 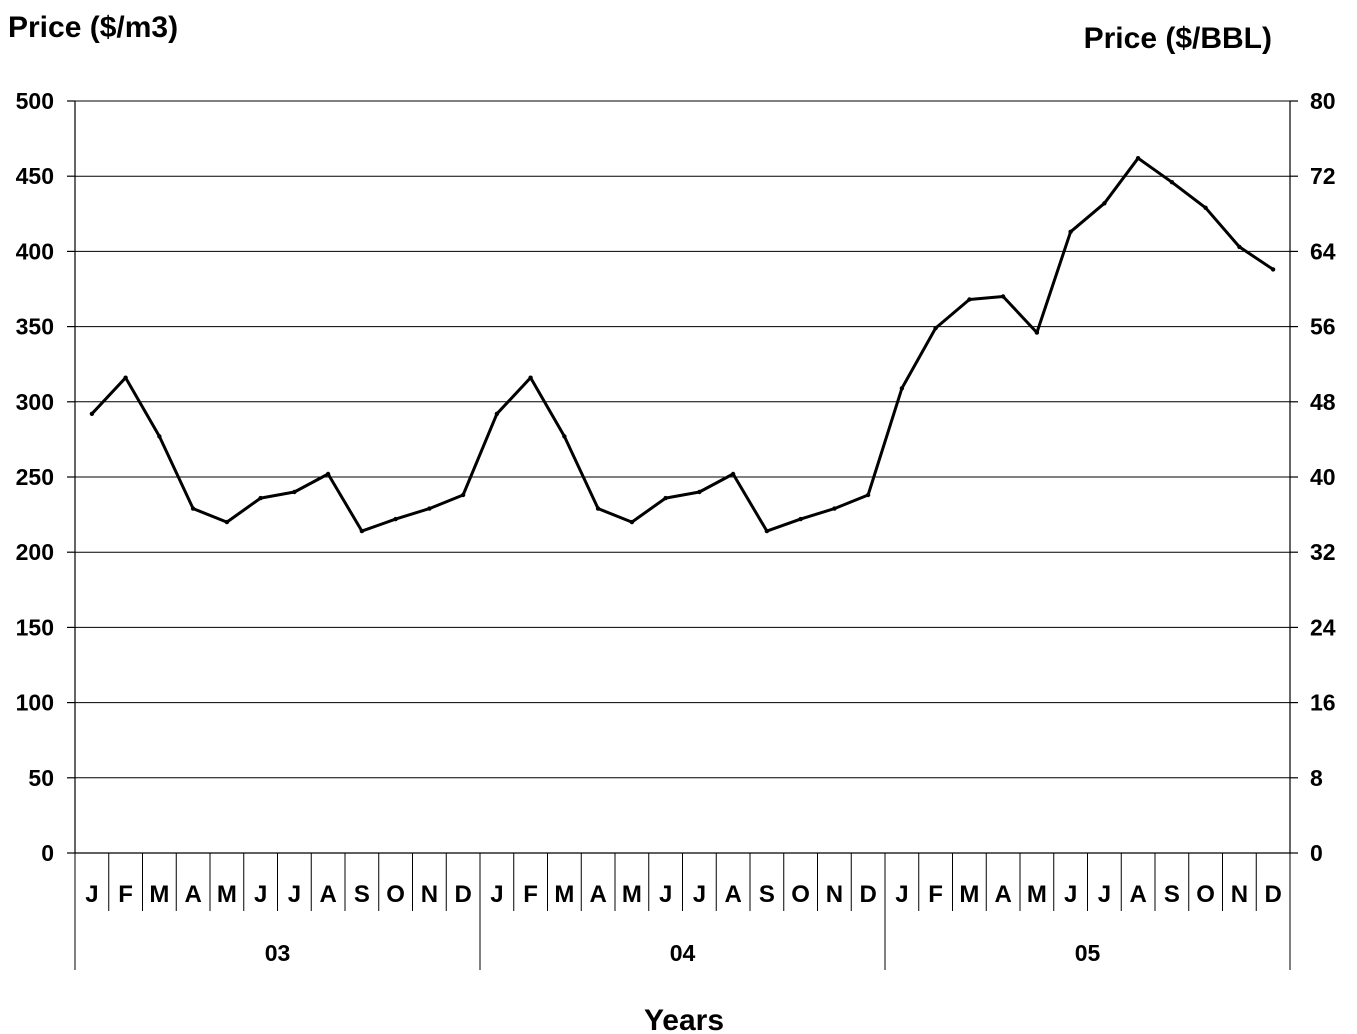 I want to click on y-left-tick-label: 400, so click(x=35, y=251).